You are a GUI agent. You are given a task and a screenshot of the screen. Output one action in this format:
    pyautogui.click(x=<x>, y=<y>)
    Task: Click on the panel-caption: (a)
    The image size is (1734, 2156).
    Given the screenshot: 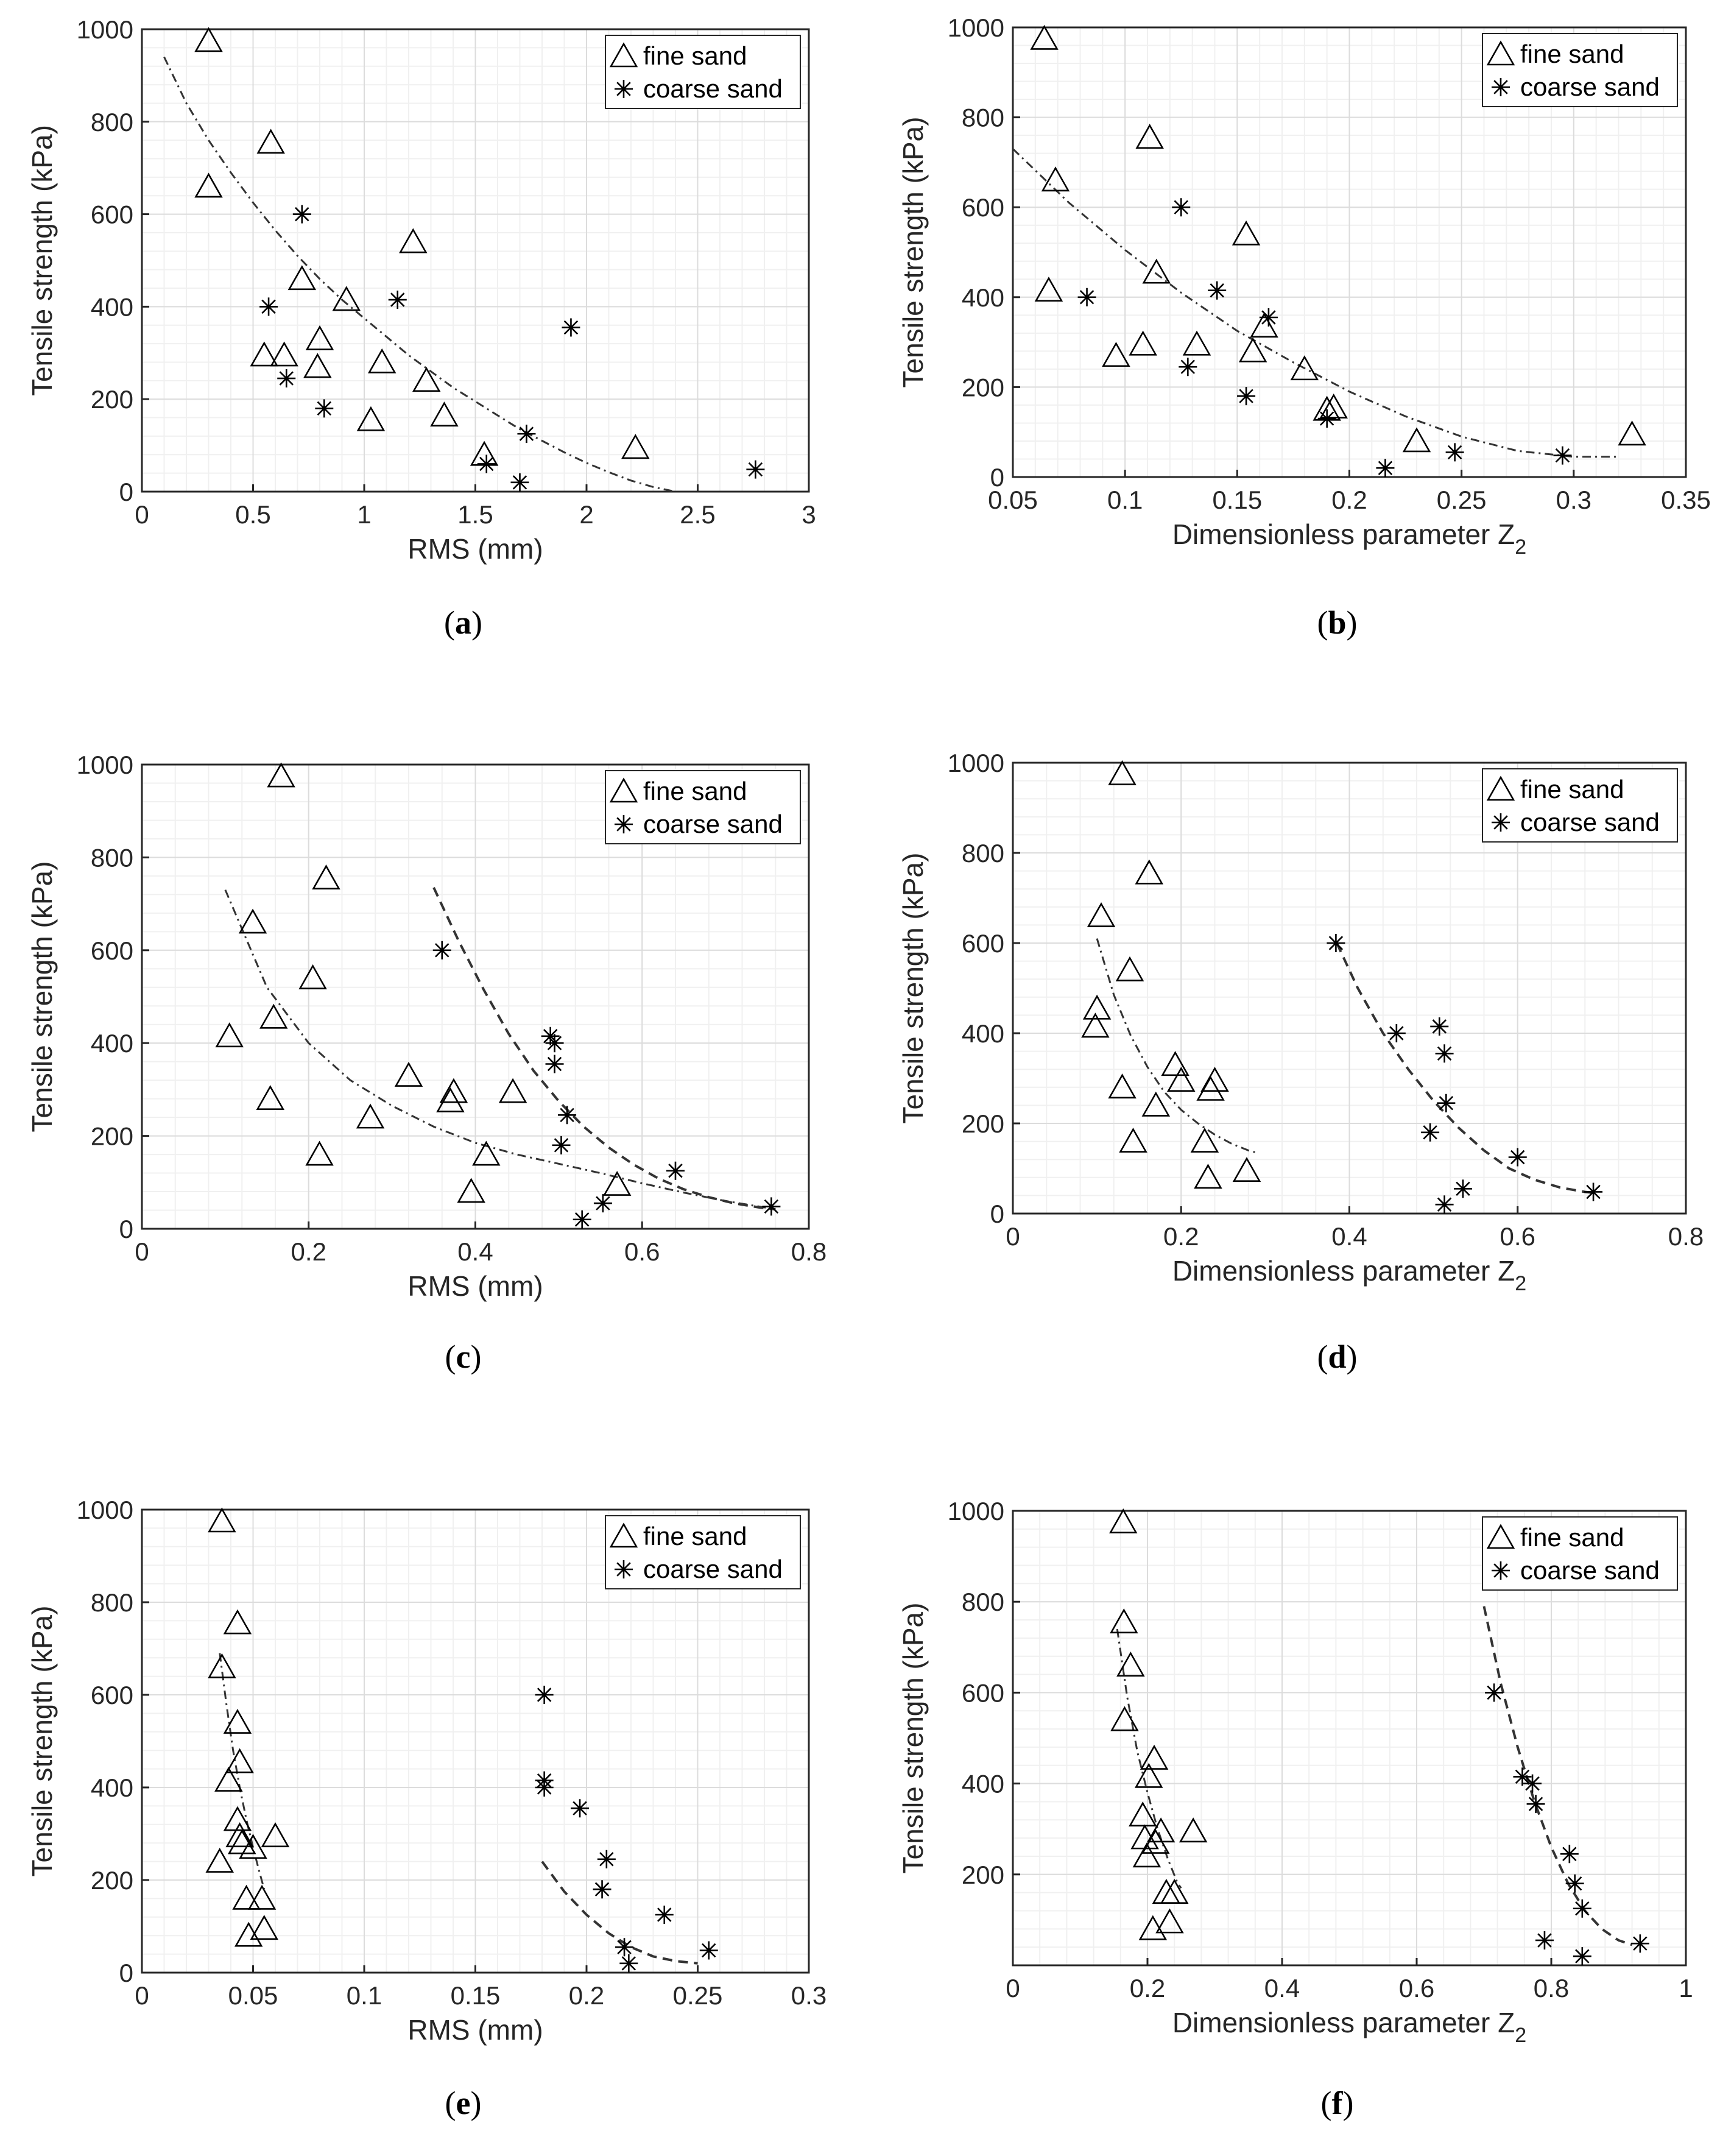 What is the action you would take?
    pyautogui.click(x=463, y=622)
    